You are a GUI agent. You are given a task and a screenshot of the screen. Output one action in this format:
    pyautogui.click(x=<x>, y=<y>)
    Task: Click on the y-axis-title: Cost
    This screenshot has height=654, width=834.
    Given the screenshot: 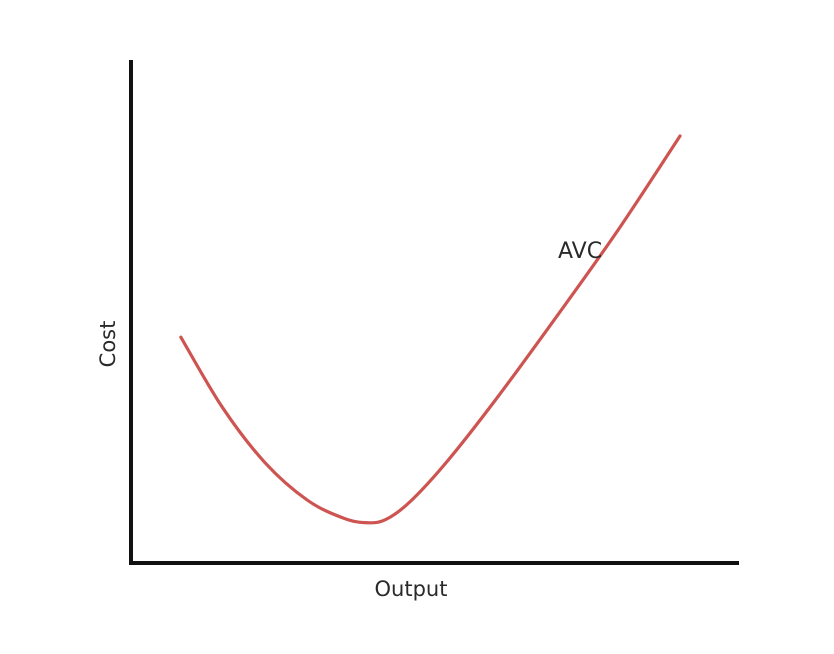 What is the action you would take?
    pyautogui.click(x=108, y=344)
    